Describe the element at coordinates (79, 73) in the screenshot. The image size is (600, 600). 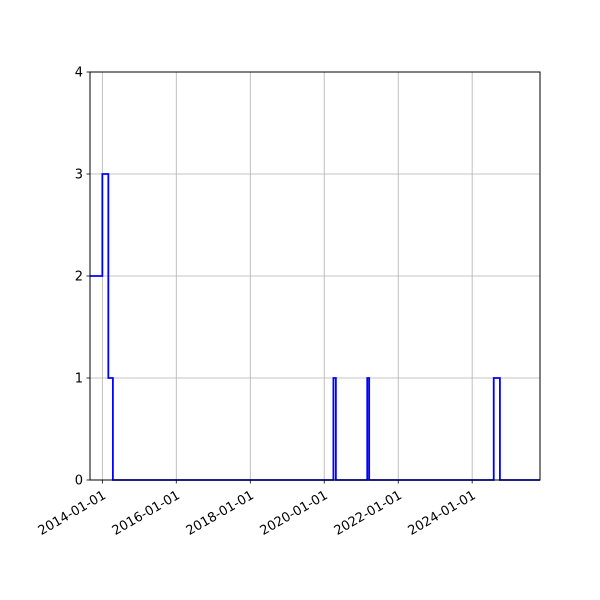
I see `y-tick-label: 4` at that location.